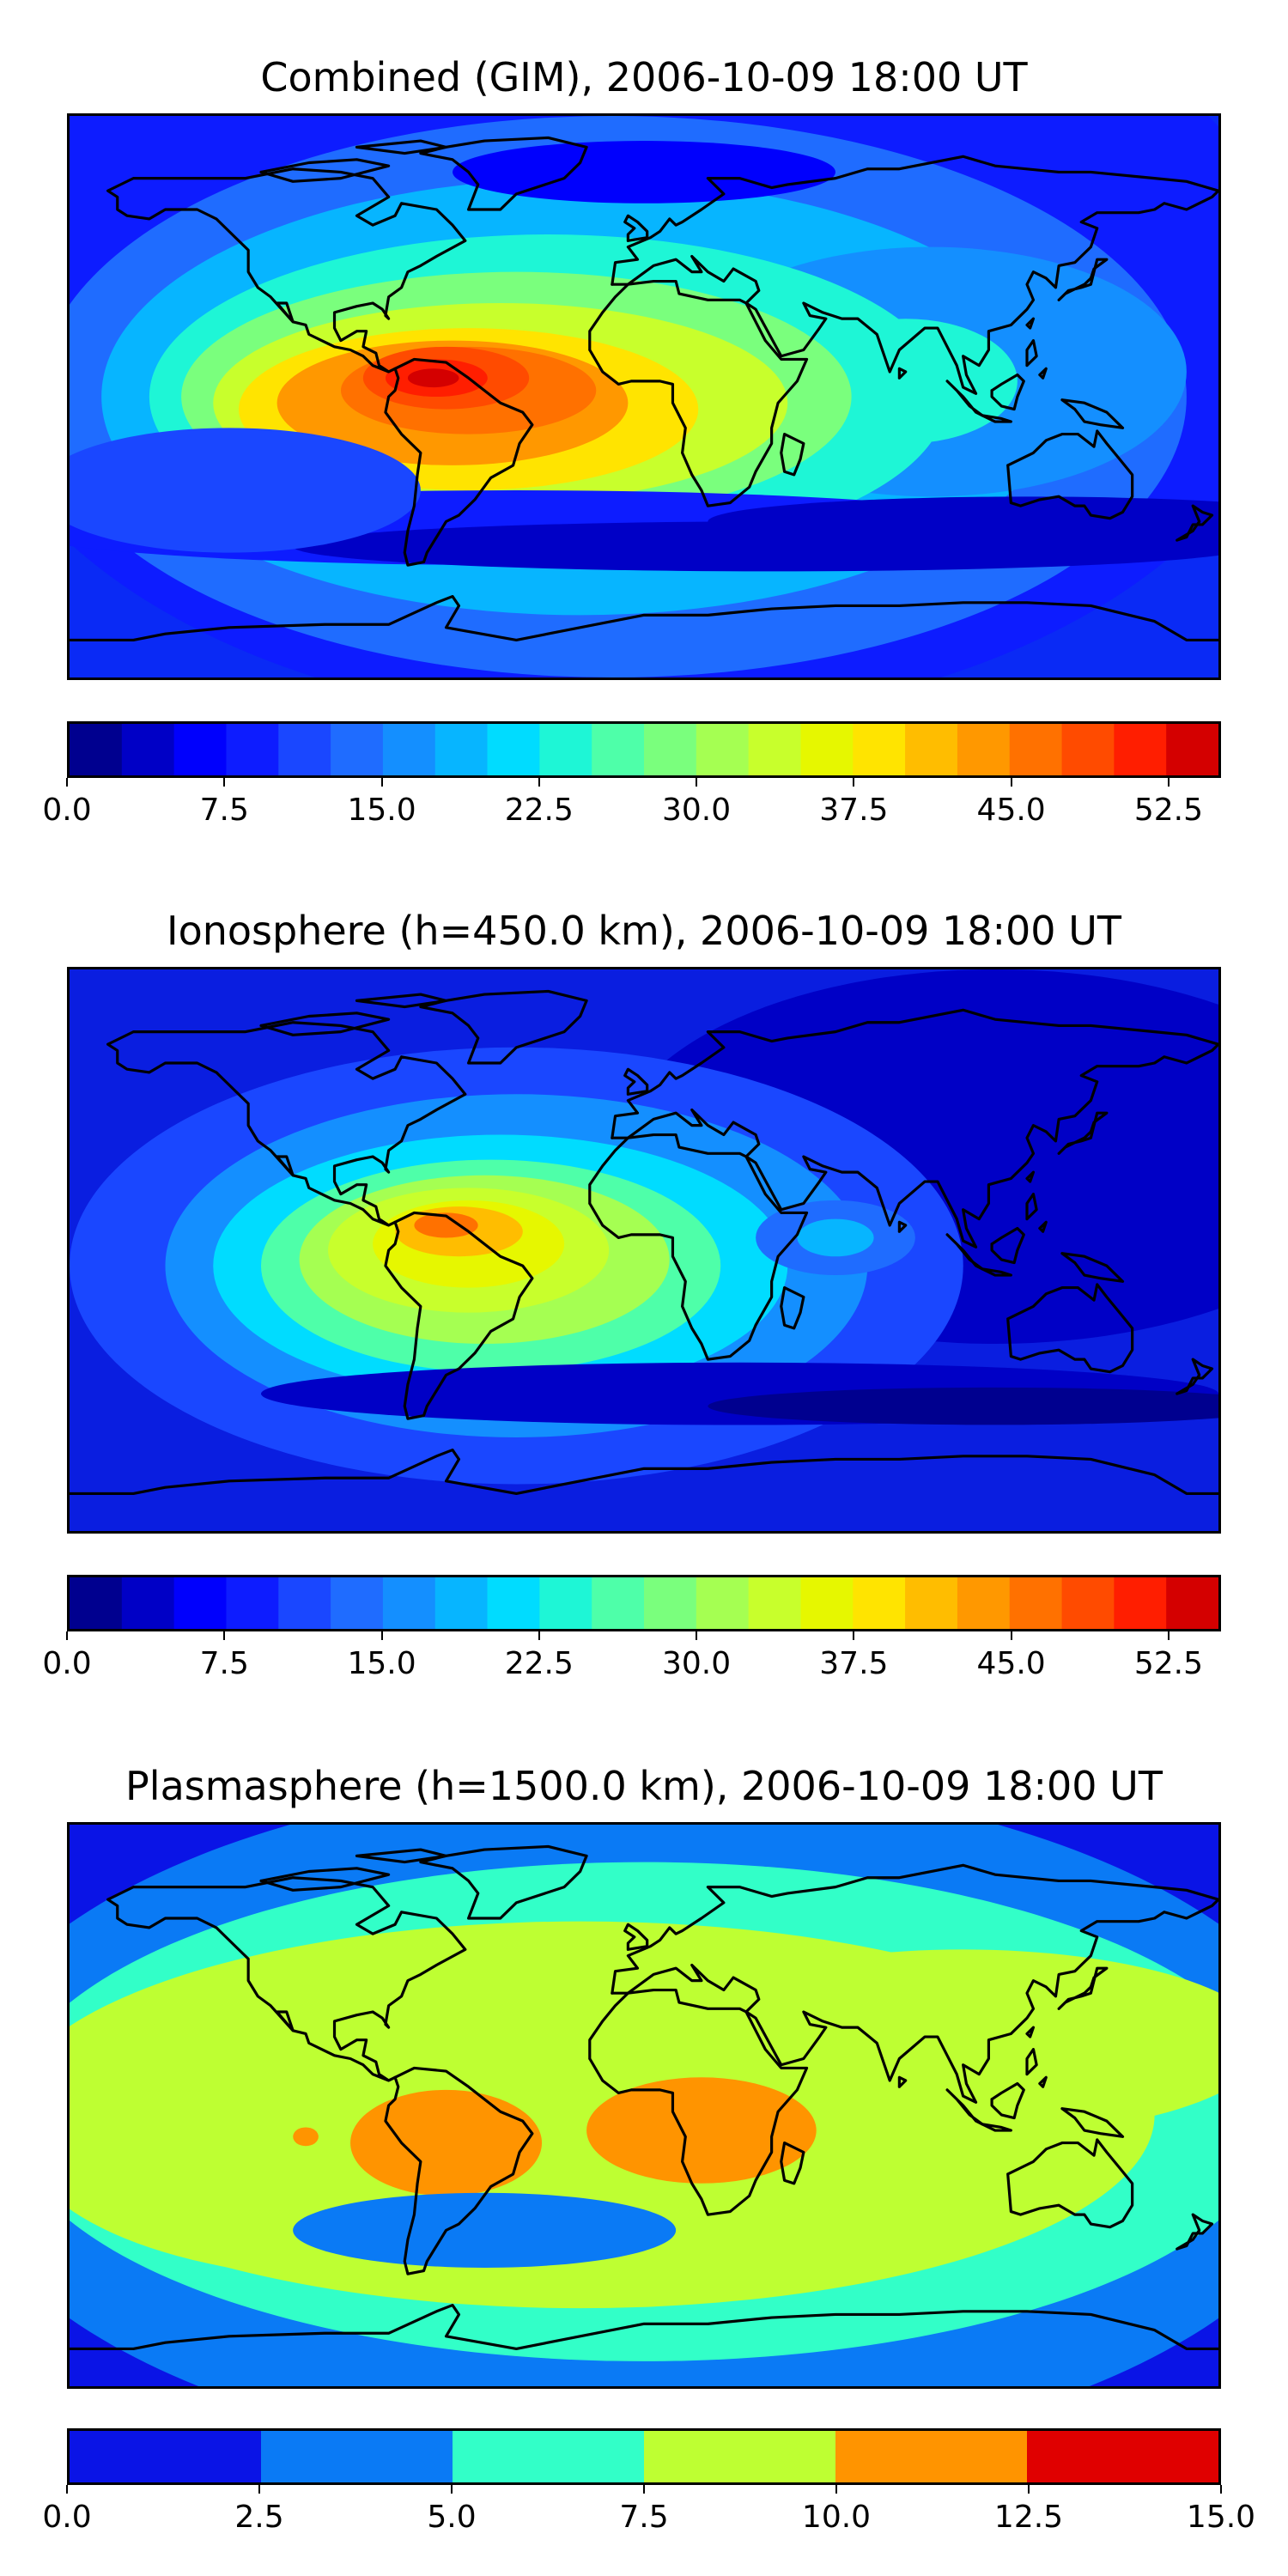 The height and width of the screenshot is (2576, 1288). What do you see at coordinates (697, 1664) in the screenshot?
I see `panel2-tick-label-4: 30.0` at bounding box center [697, 1664].